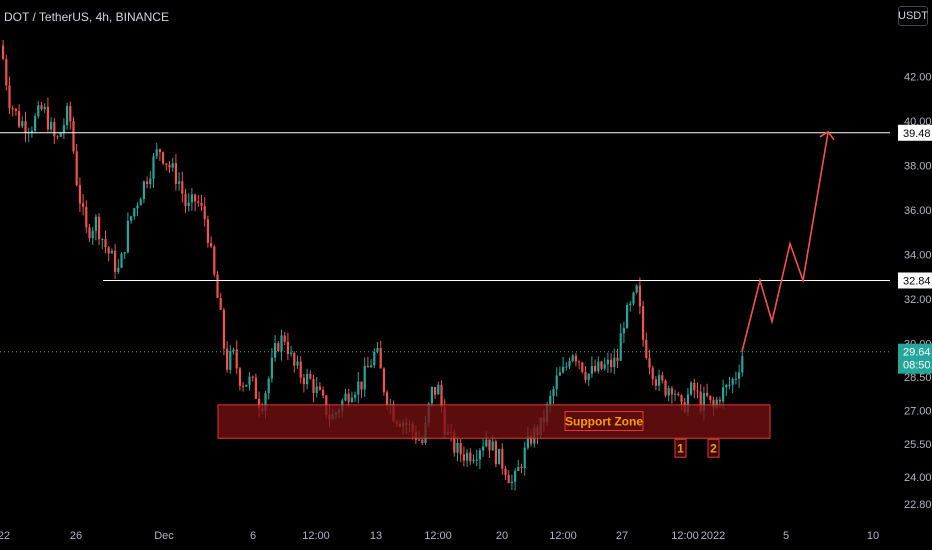 This screenshot has height=550, width=932. I want to click on currency-button: USDT, so click(913, 16).